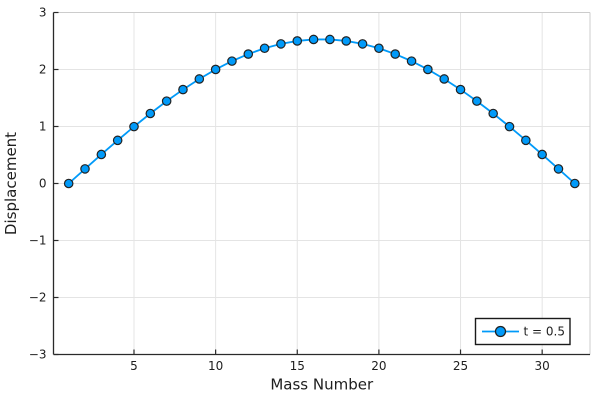  I want to click on y-axis-label: Displacement, so click(11, 183).